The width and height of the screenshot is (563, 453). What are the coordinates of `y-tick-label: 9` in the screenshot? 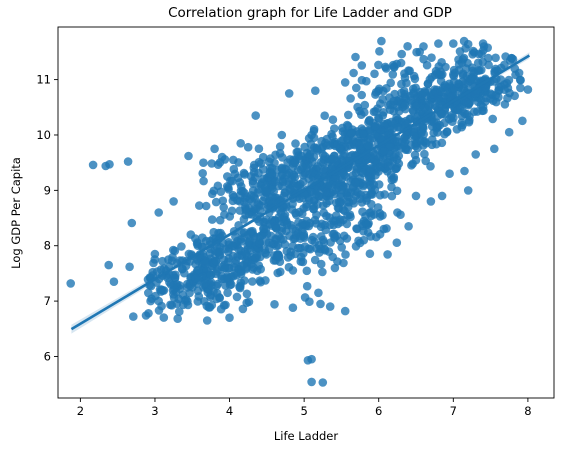 It's located at (47, 190).